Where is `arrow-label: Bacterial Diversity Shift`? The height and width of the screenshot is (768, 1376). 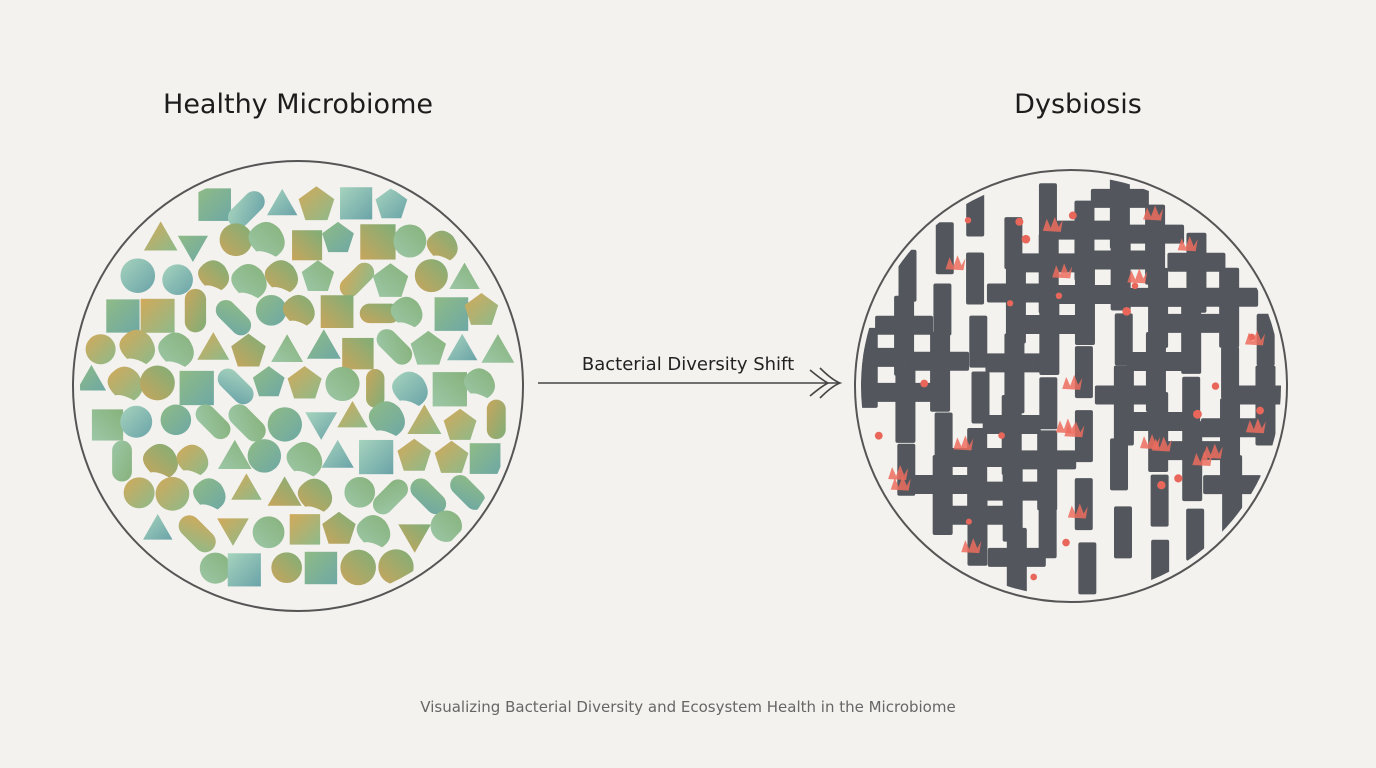 arrow-label: Bacterial Diversity Shift is located at coordinates (688, 364).